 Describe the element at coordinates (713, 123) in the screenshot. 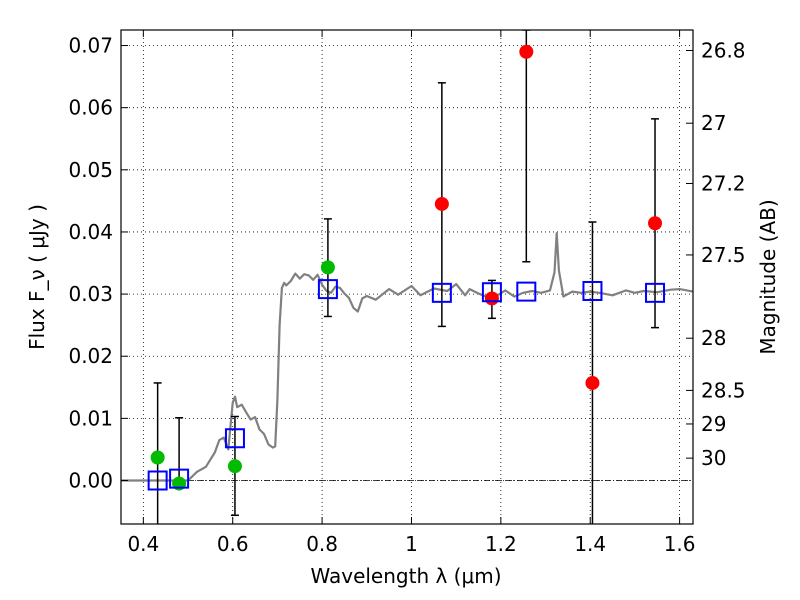

I see `magnitude-tick-label: 27` at that location.